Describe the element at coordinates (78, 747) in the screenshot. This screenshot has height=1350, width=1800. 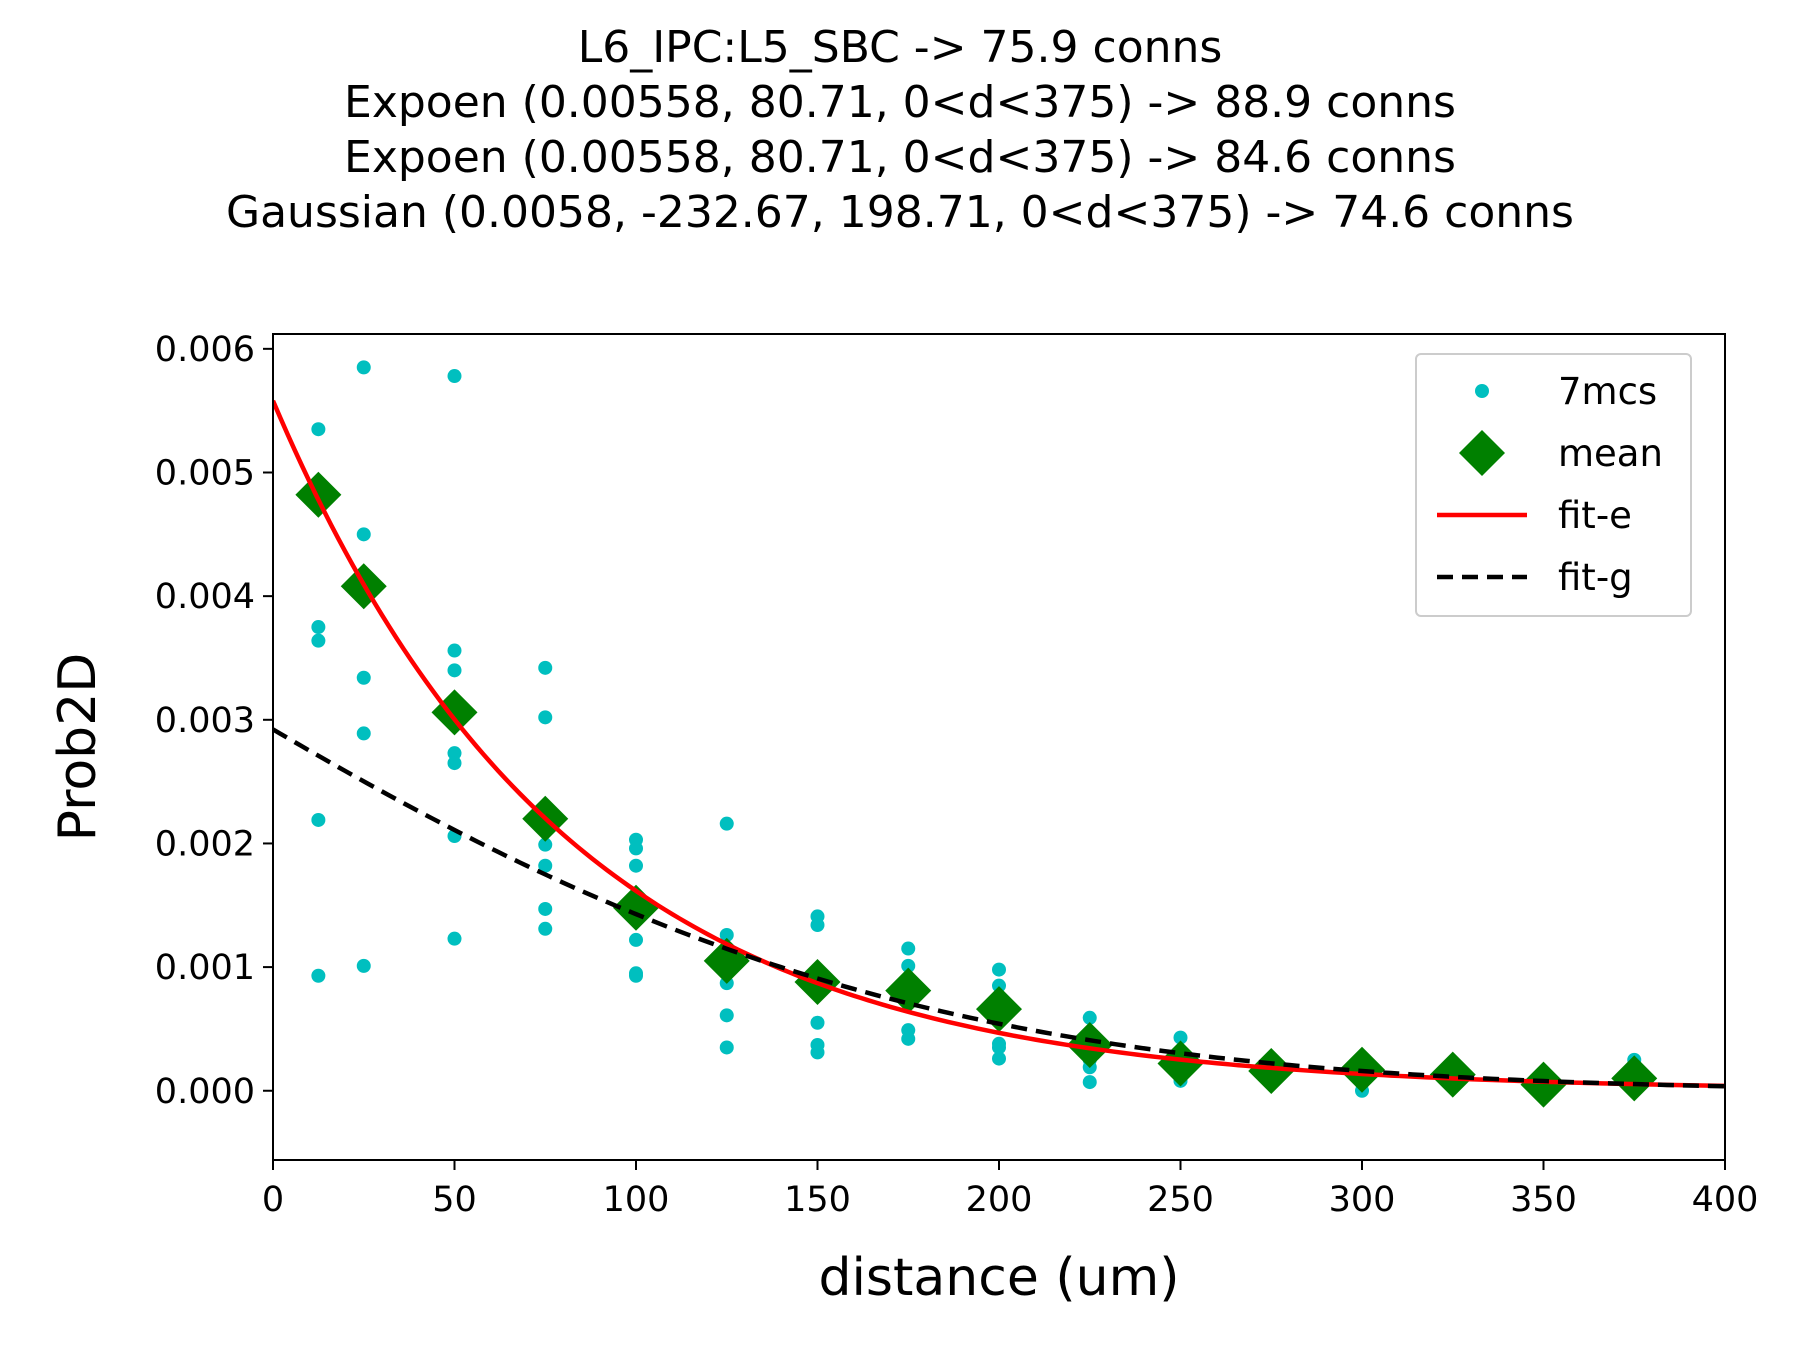
I see `y-axis-label: Prob2D` at that location.